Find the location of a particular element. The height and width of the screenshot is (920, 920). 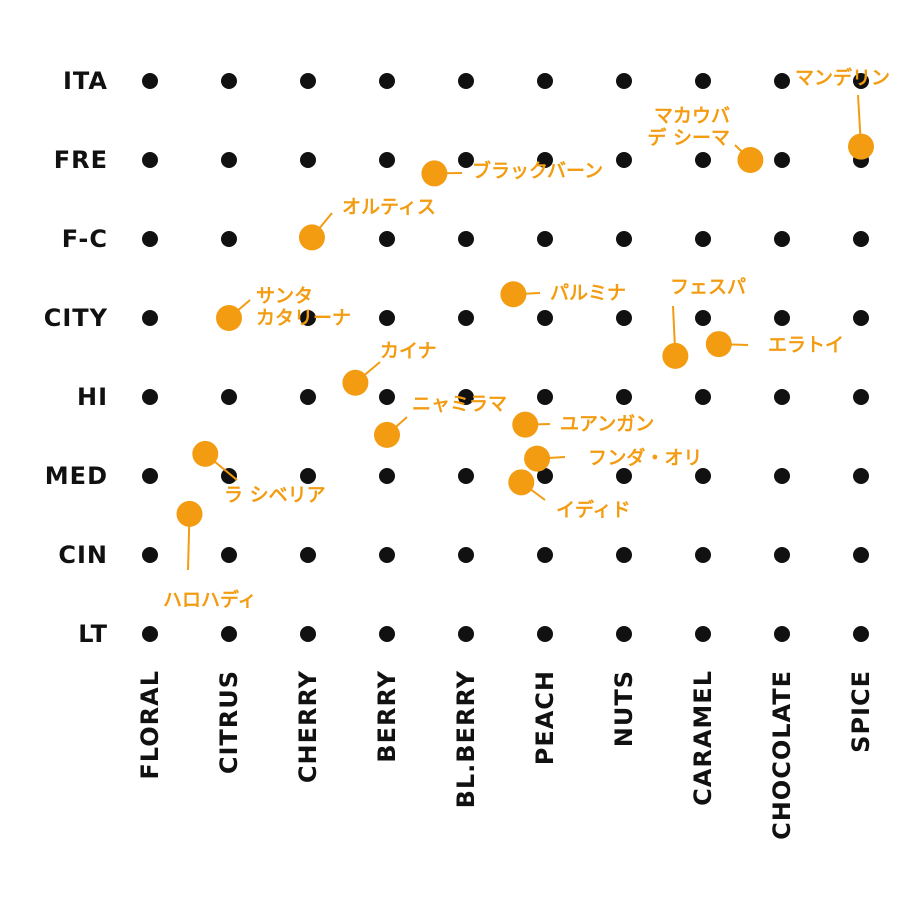

grid-dot-f-c-caramel is located at coordinates (703, 239).